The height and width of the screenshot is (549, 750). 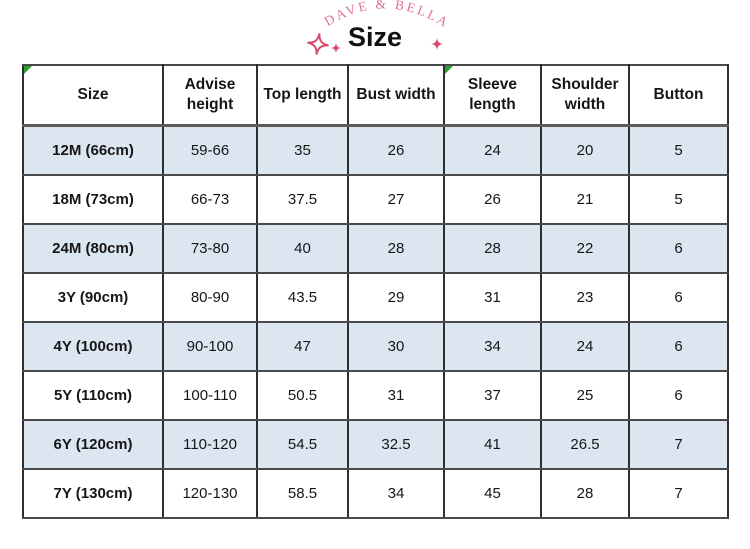 I want to click on top-length-cell: 43.5, so click(x=302, y=297).